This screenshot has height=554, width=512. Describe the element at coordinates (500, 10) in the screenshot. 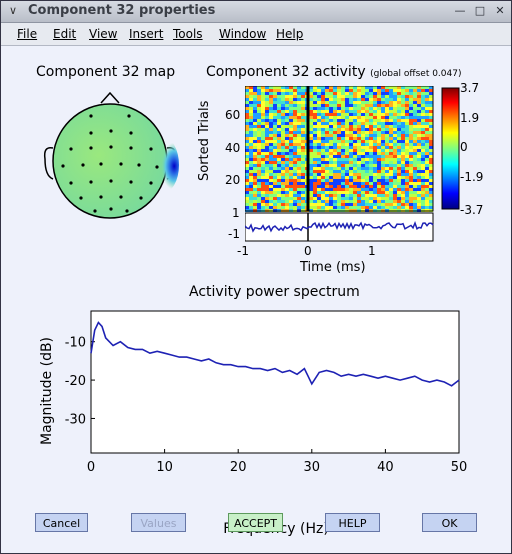

I see `close-icon: ✕` at that location.